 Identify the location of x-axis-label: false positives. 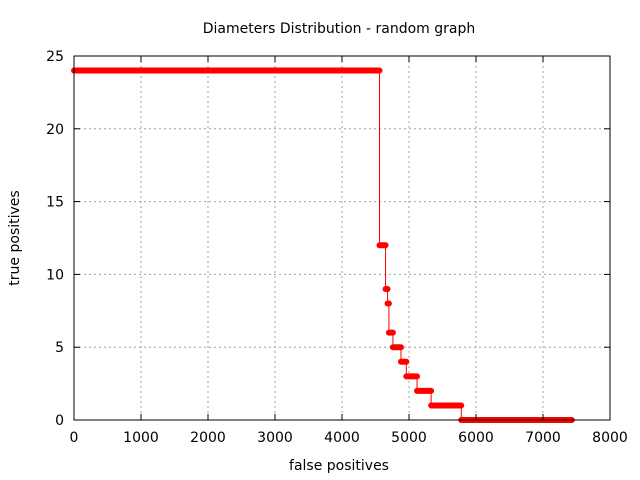
(339, 466).